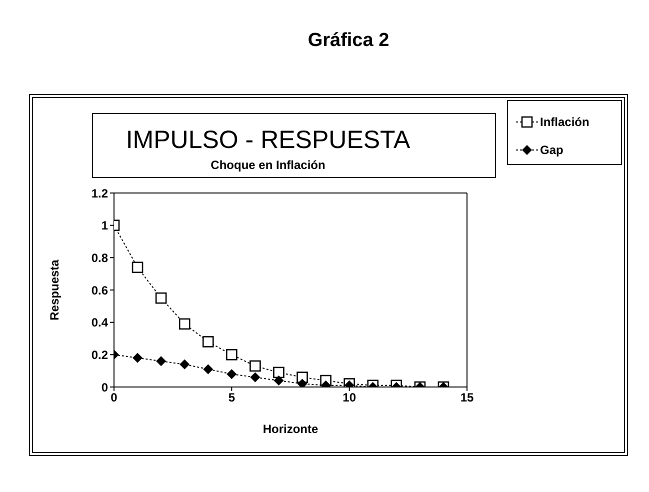 The width and height of the screenshot is (649, 492). What do you see at coordinates (99, 290) in the screenshot?
I see `y-tick-label: 0.6` at bounding box center [99, 290].